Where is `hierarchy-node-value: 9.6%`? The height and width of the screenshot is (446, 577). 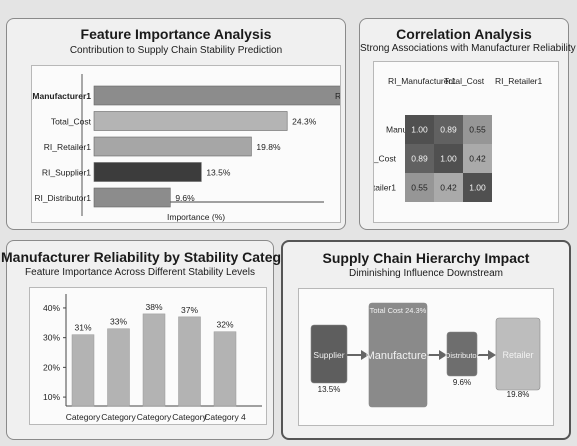 hierarchy-node-value: 9.6% is located at coordinates (462, 382).